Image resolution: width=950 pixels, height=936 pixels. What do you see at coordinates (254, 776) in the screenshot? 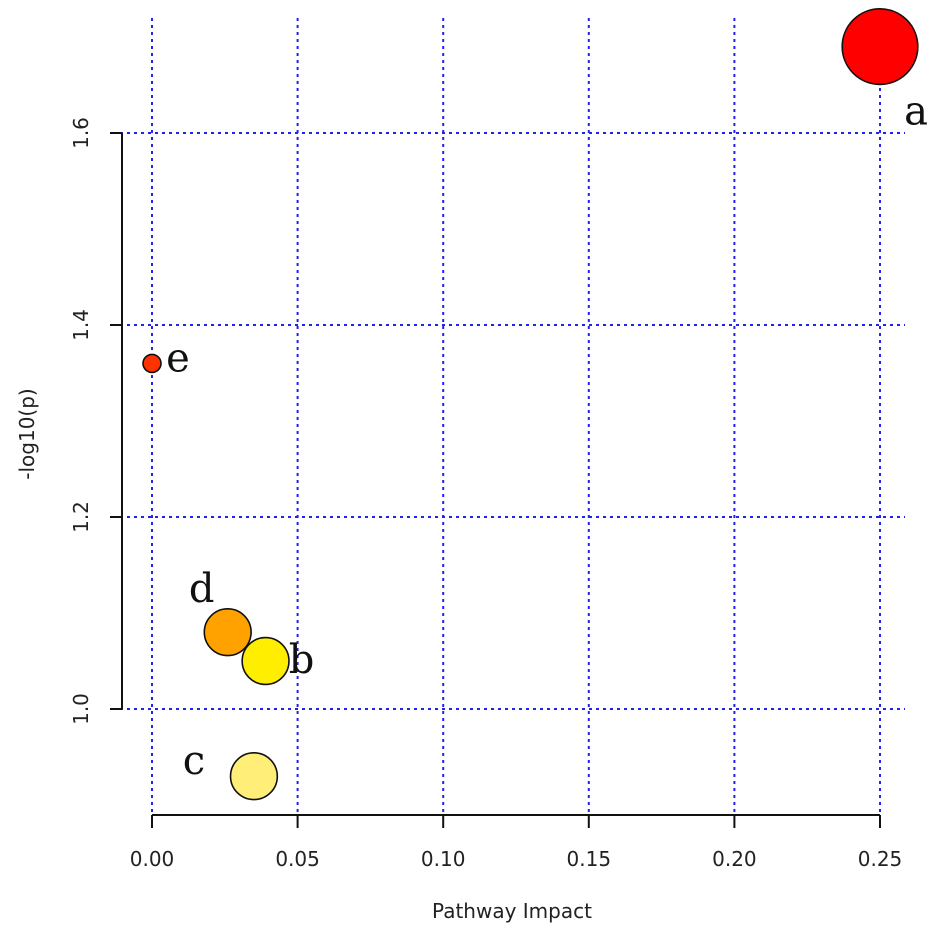
I see `bubble-c` at bounding box center [254, 776].